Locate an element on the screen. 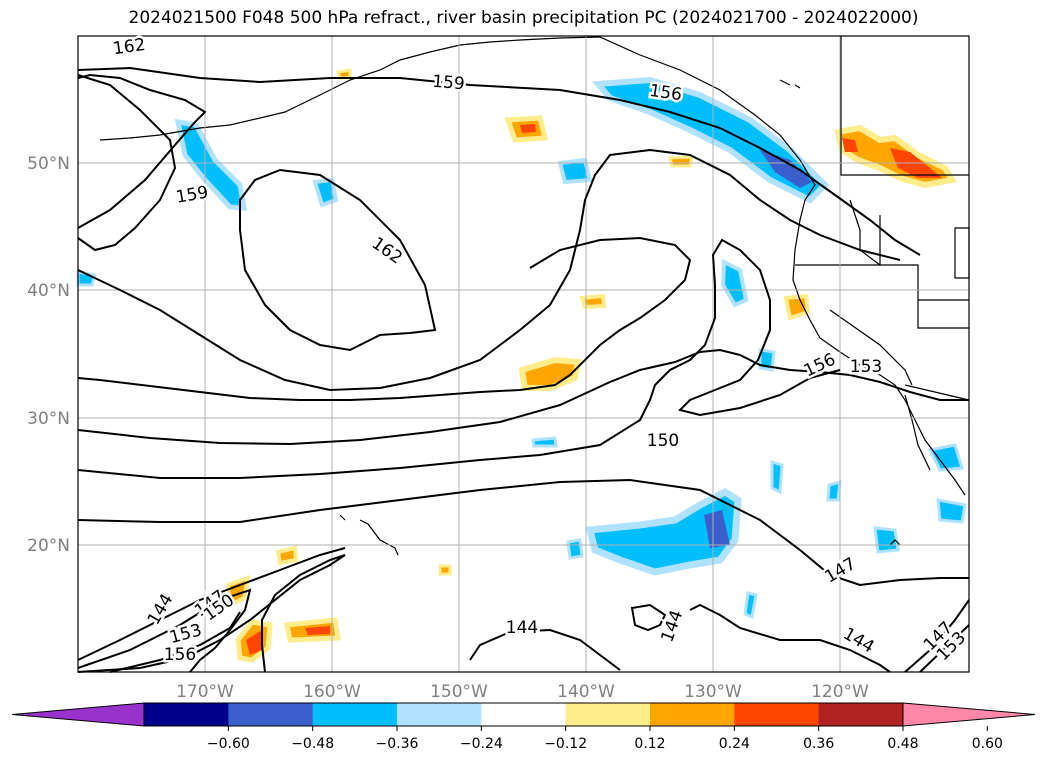  precip-neg-offshore is located at coordinates (734, 283).